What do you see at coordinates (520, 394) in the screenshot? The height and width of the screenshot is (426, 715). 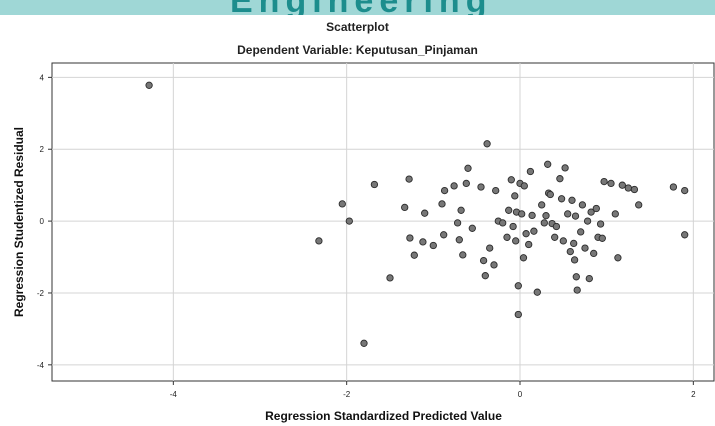 I see `x-tick-label: 0` at bounding box center [520, 394].